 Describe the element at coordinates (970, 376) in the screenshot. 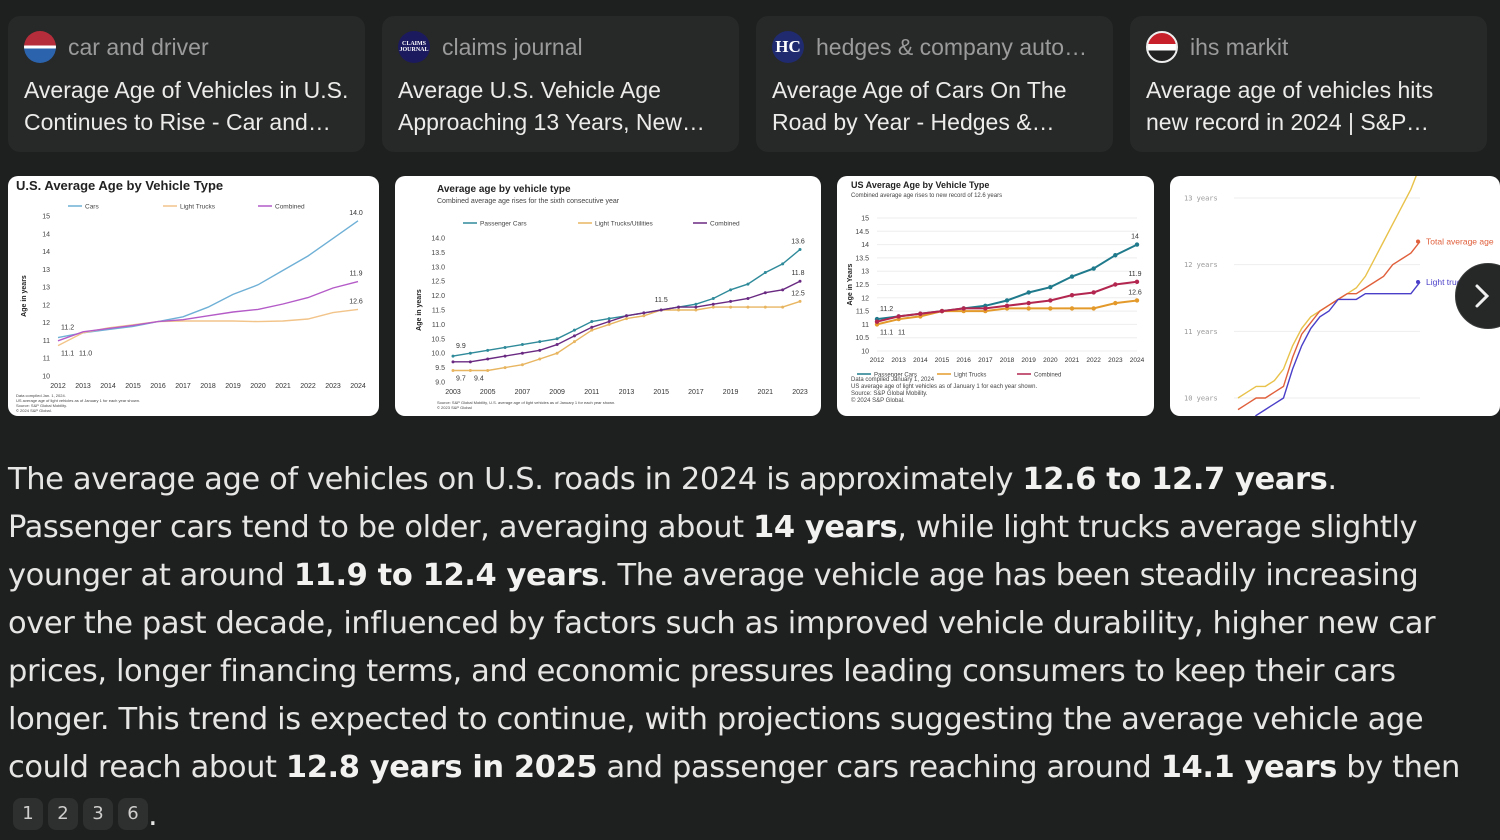

I see `legend-label: Light Trucks` at that location.